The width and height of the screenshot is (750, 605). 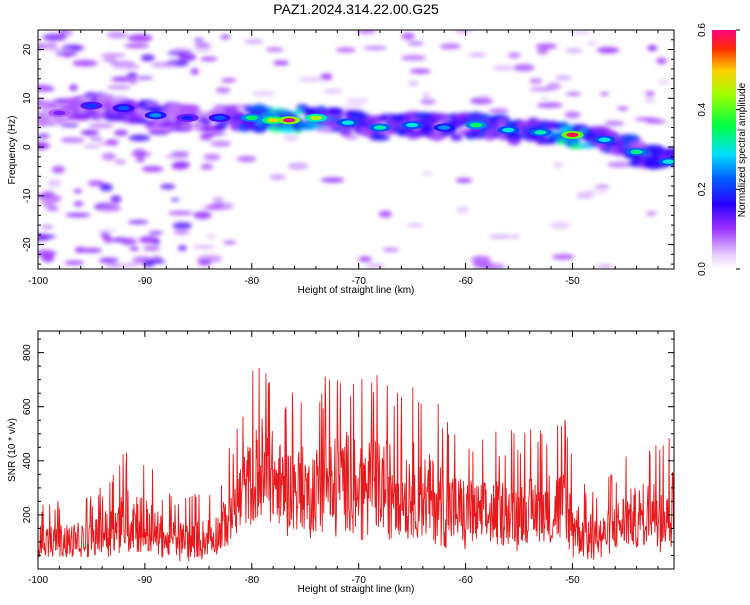 What do you see at coordinates (572, 281) in the screenshot?
I see `spectrogram-x-tick-label: -50` at bounding box center [572, 281].